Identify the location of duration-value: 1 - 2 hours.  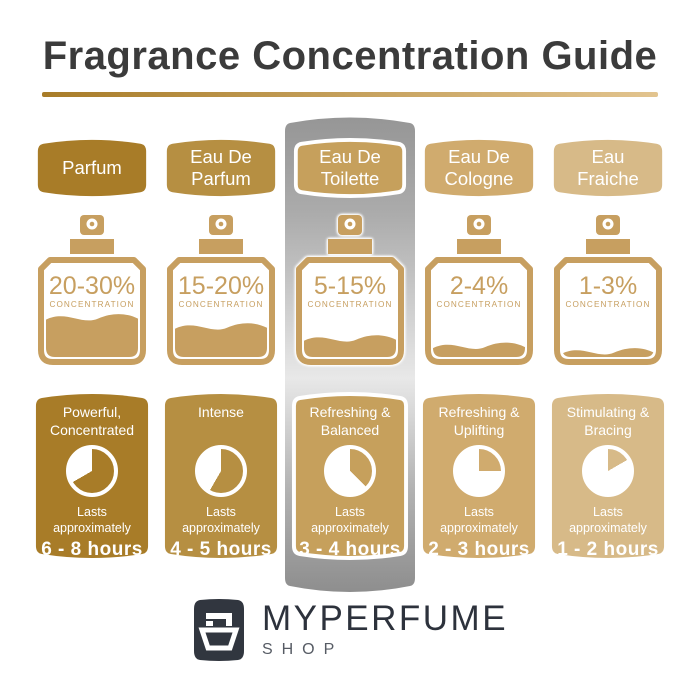
(608, 549).